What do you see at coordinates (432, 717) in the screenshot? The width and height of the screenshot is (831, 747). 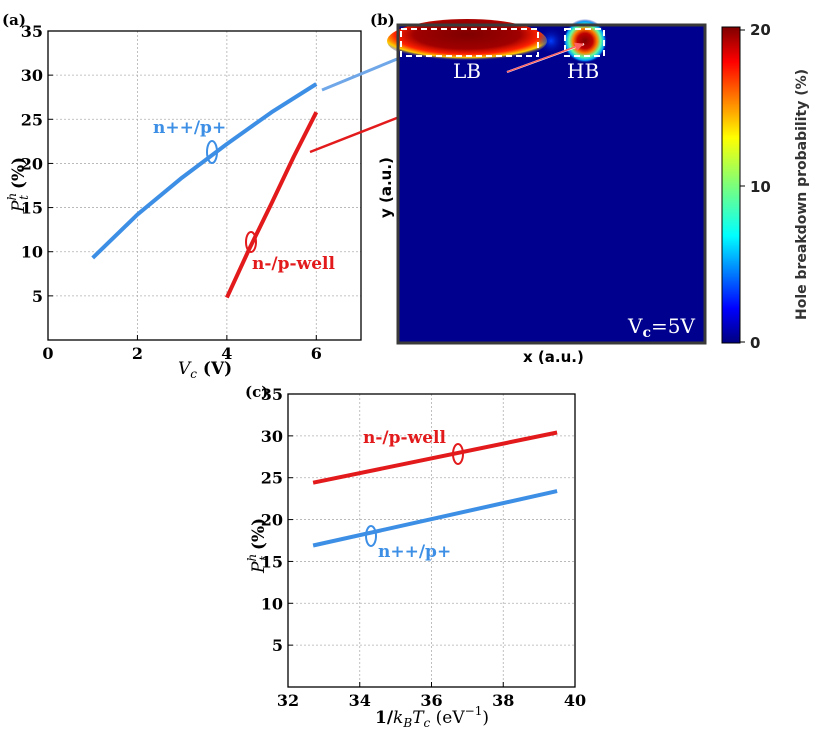 I see `panel-c-xlabel: 1/kBTc (eV−1)` at bounding box center [432, 717].